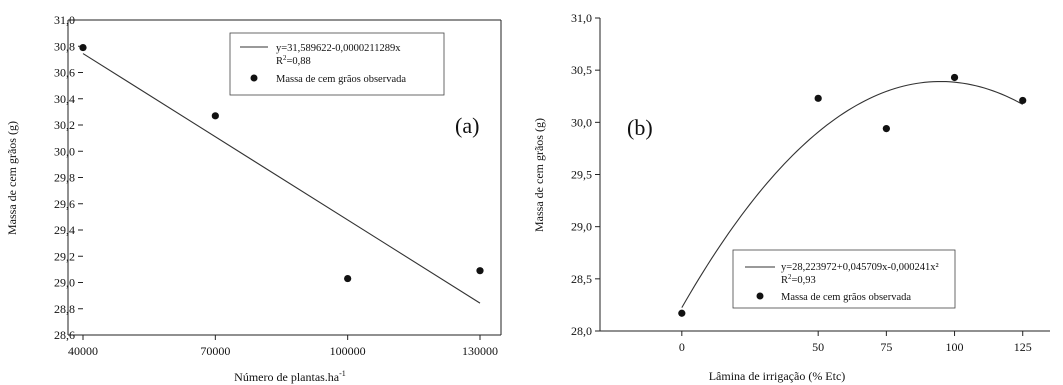 This screenshot has height=385, width=1063. Describe the element at coordinates (83, 351) in the screenshot. I see `x-tick-label: 40000` at that location.